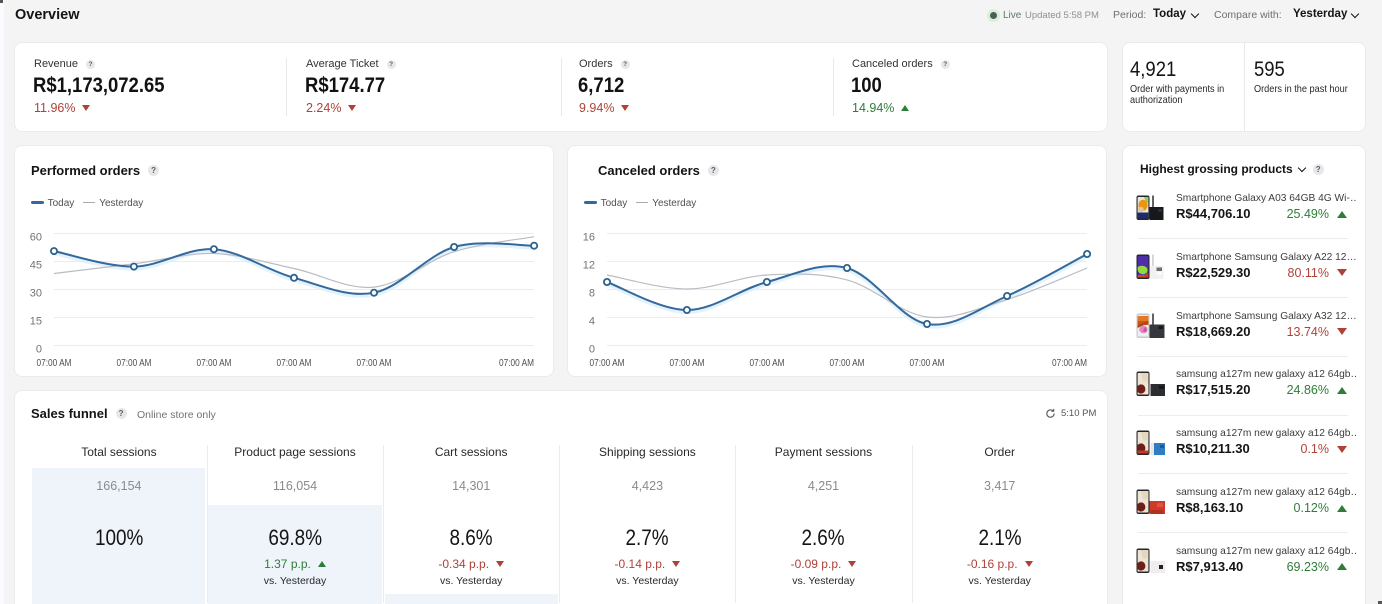 The height and width of the screenshot is (604, 1382). I want to click on svg-text: 30, so click(36, 293).